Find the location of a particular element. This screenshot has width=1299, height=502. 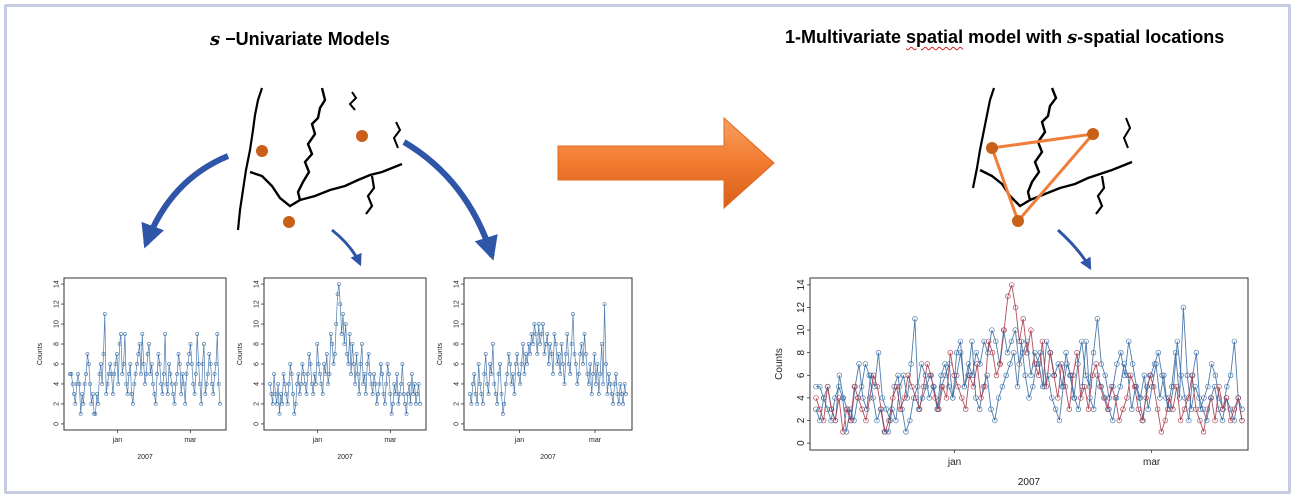

y-tick-label: 14 is located at coordinates (56, 284).